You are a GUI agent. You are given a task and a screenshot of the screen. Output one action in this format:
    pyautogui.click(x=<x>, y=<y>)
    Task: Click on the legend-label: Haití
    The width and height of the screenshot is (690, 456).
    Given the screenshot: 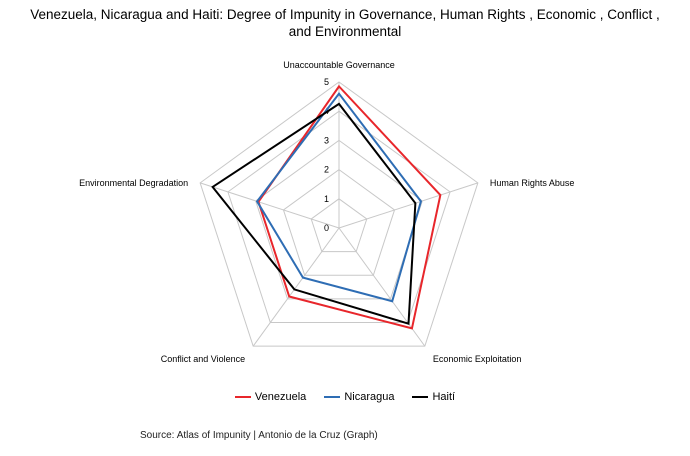 What is the action you would take?
    pyautogui.click(x=444, y=397)
    